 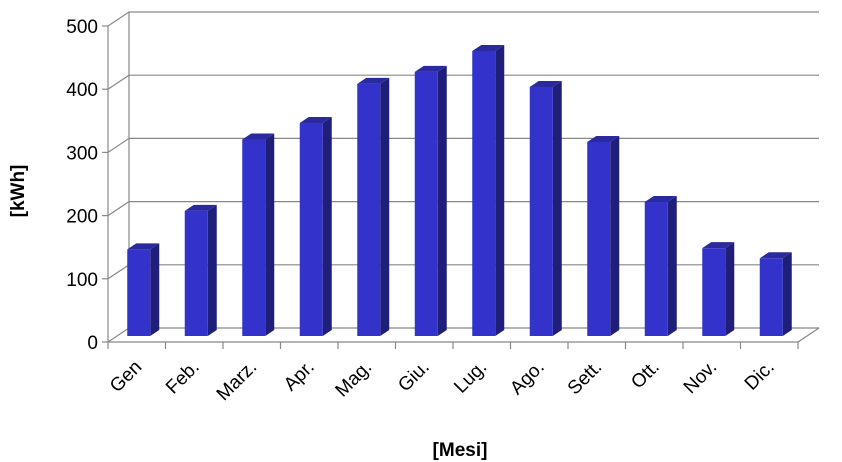 I want to click on y-tick-label: 400, so click(x=82, y=90).